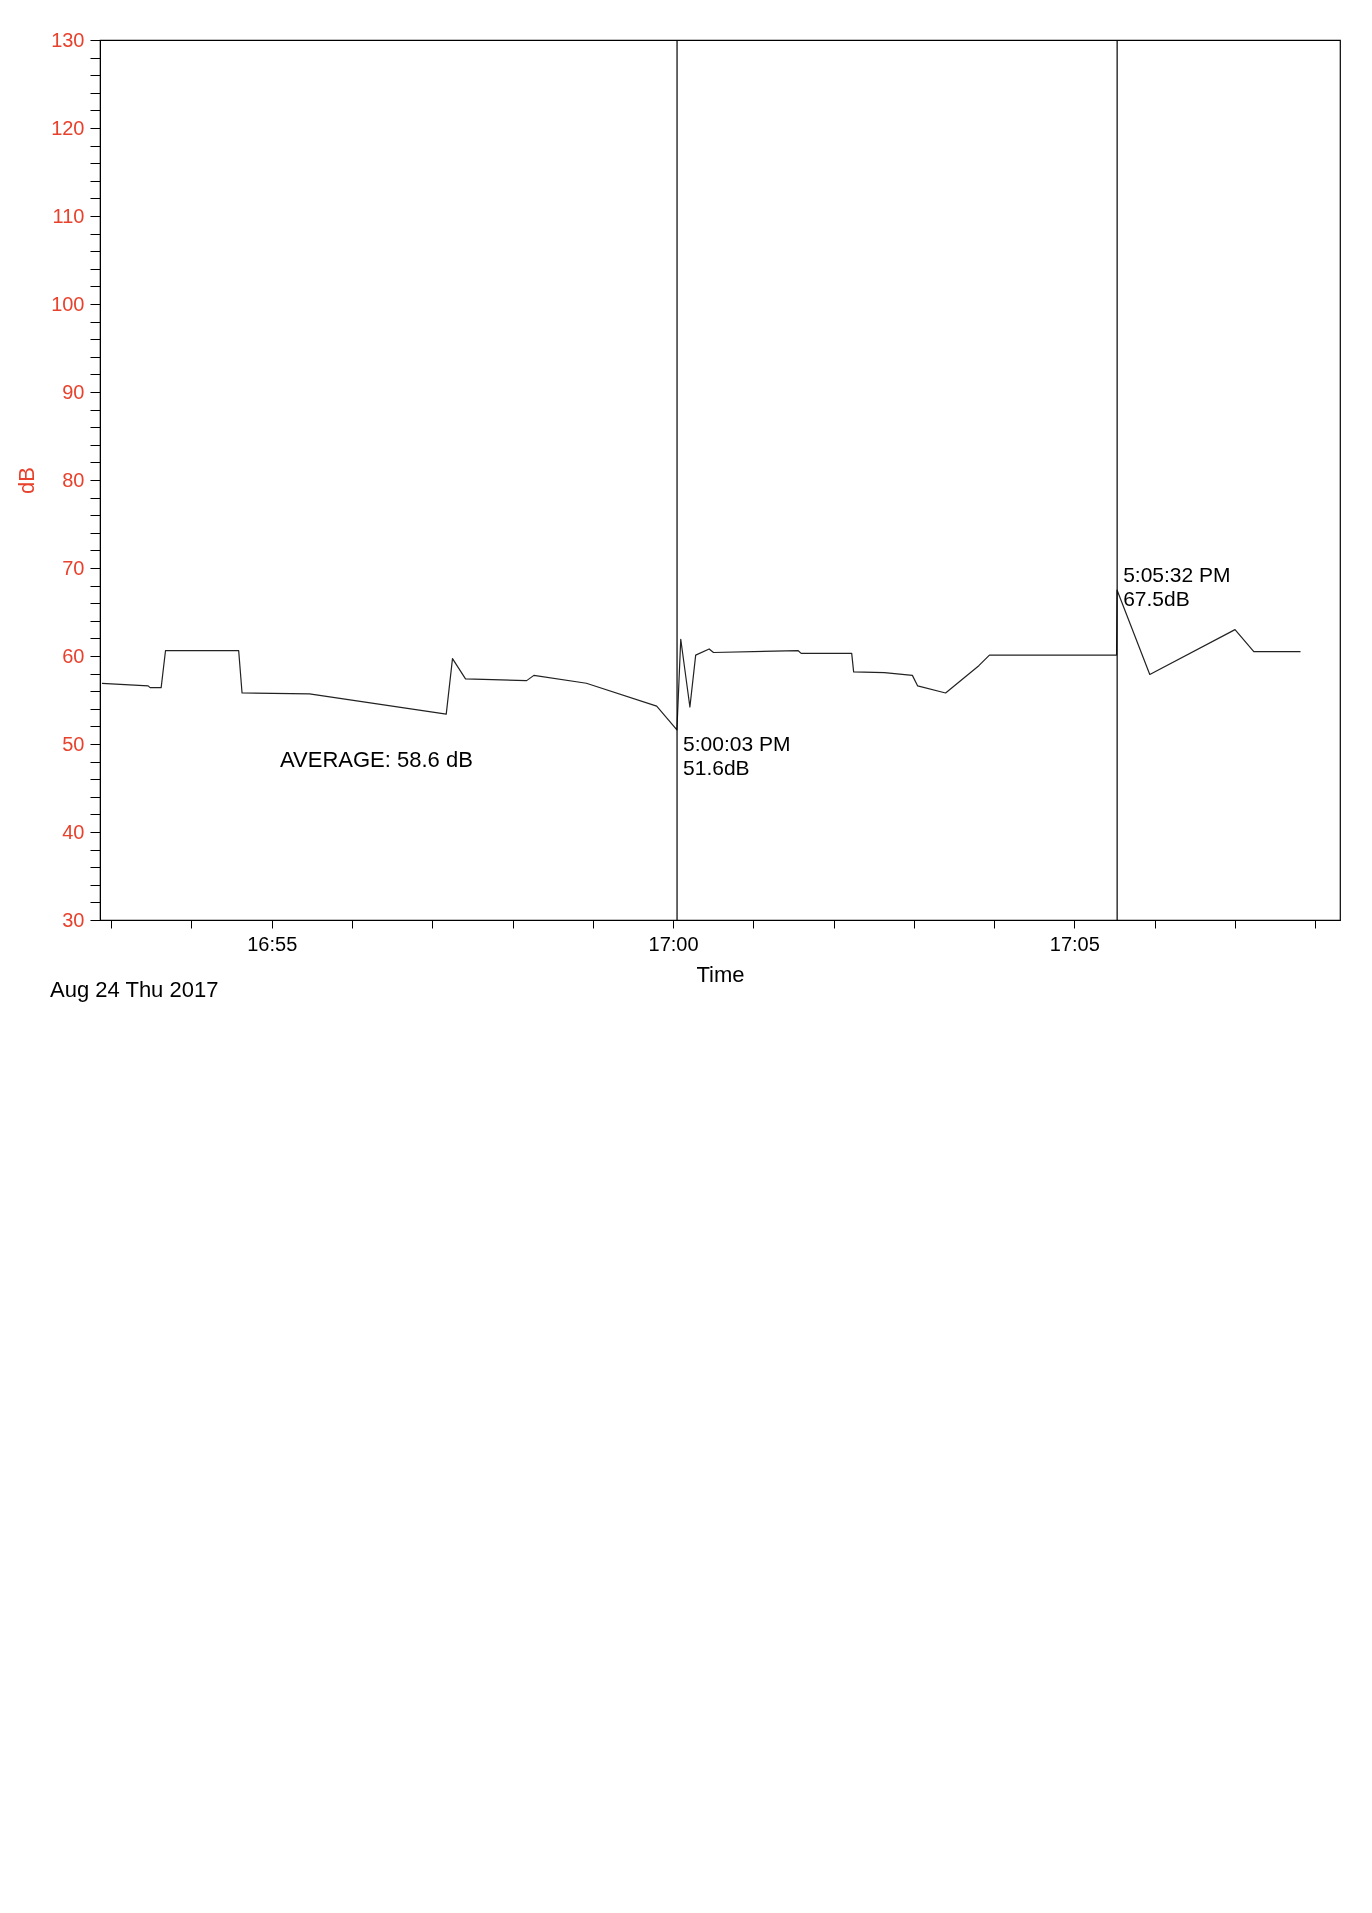  I want to click on y-tick-label: 70, so click(73, 567).